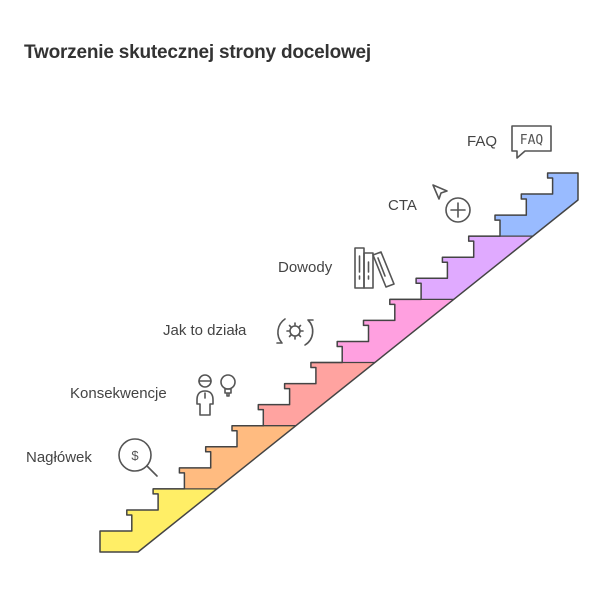 The height and width of the screenshot is (594, 600). I want to click on faq-icon-text: FAQ, so click(532, 140).